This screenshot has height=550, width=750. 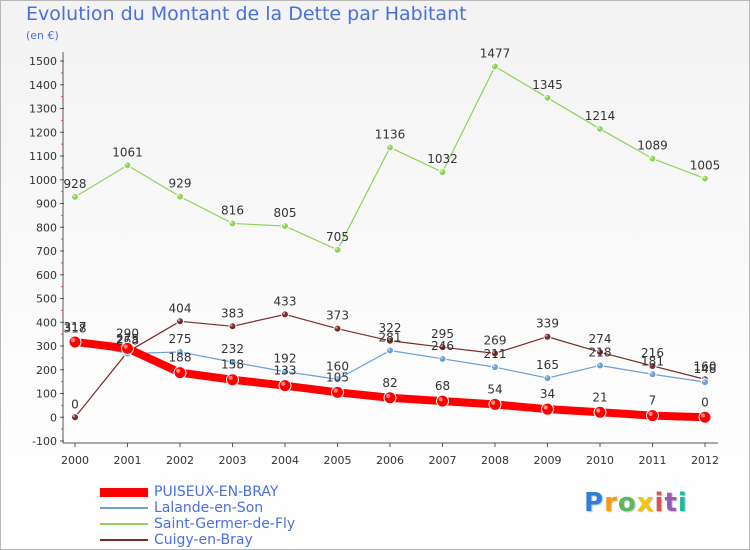 What do you see at coordinates (285, 213) in the screenshot?
I see `data-label: 805` at bounding box center [285, 213].